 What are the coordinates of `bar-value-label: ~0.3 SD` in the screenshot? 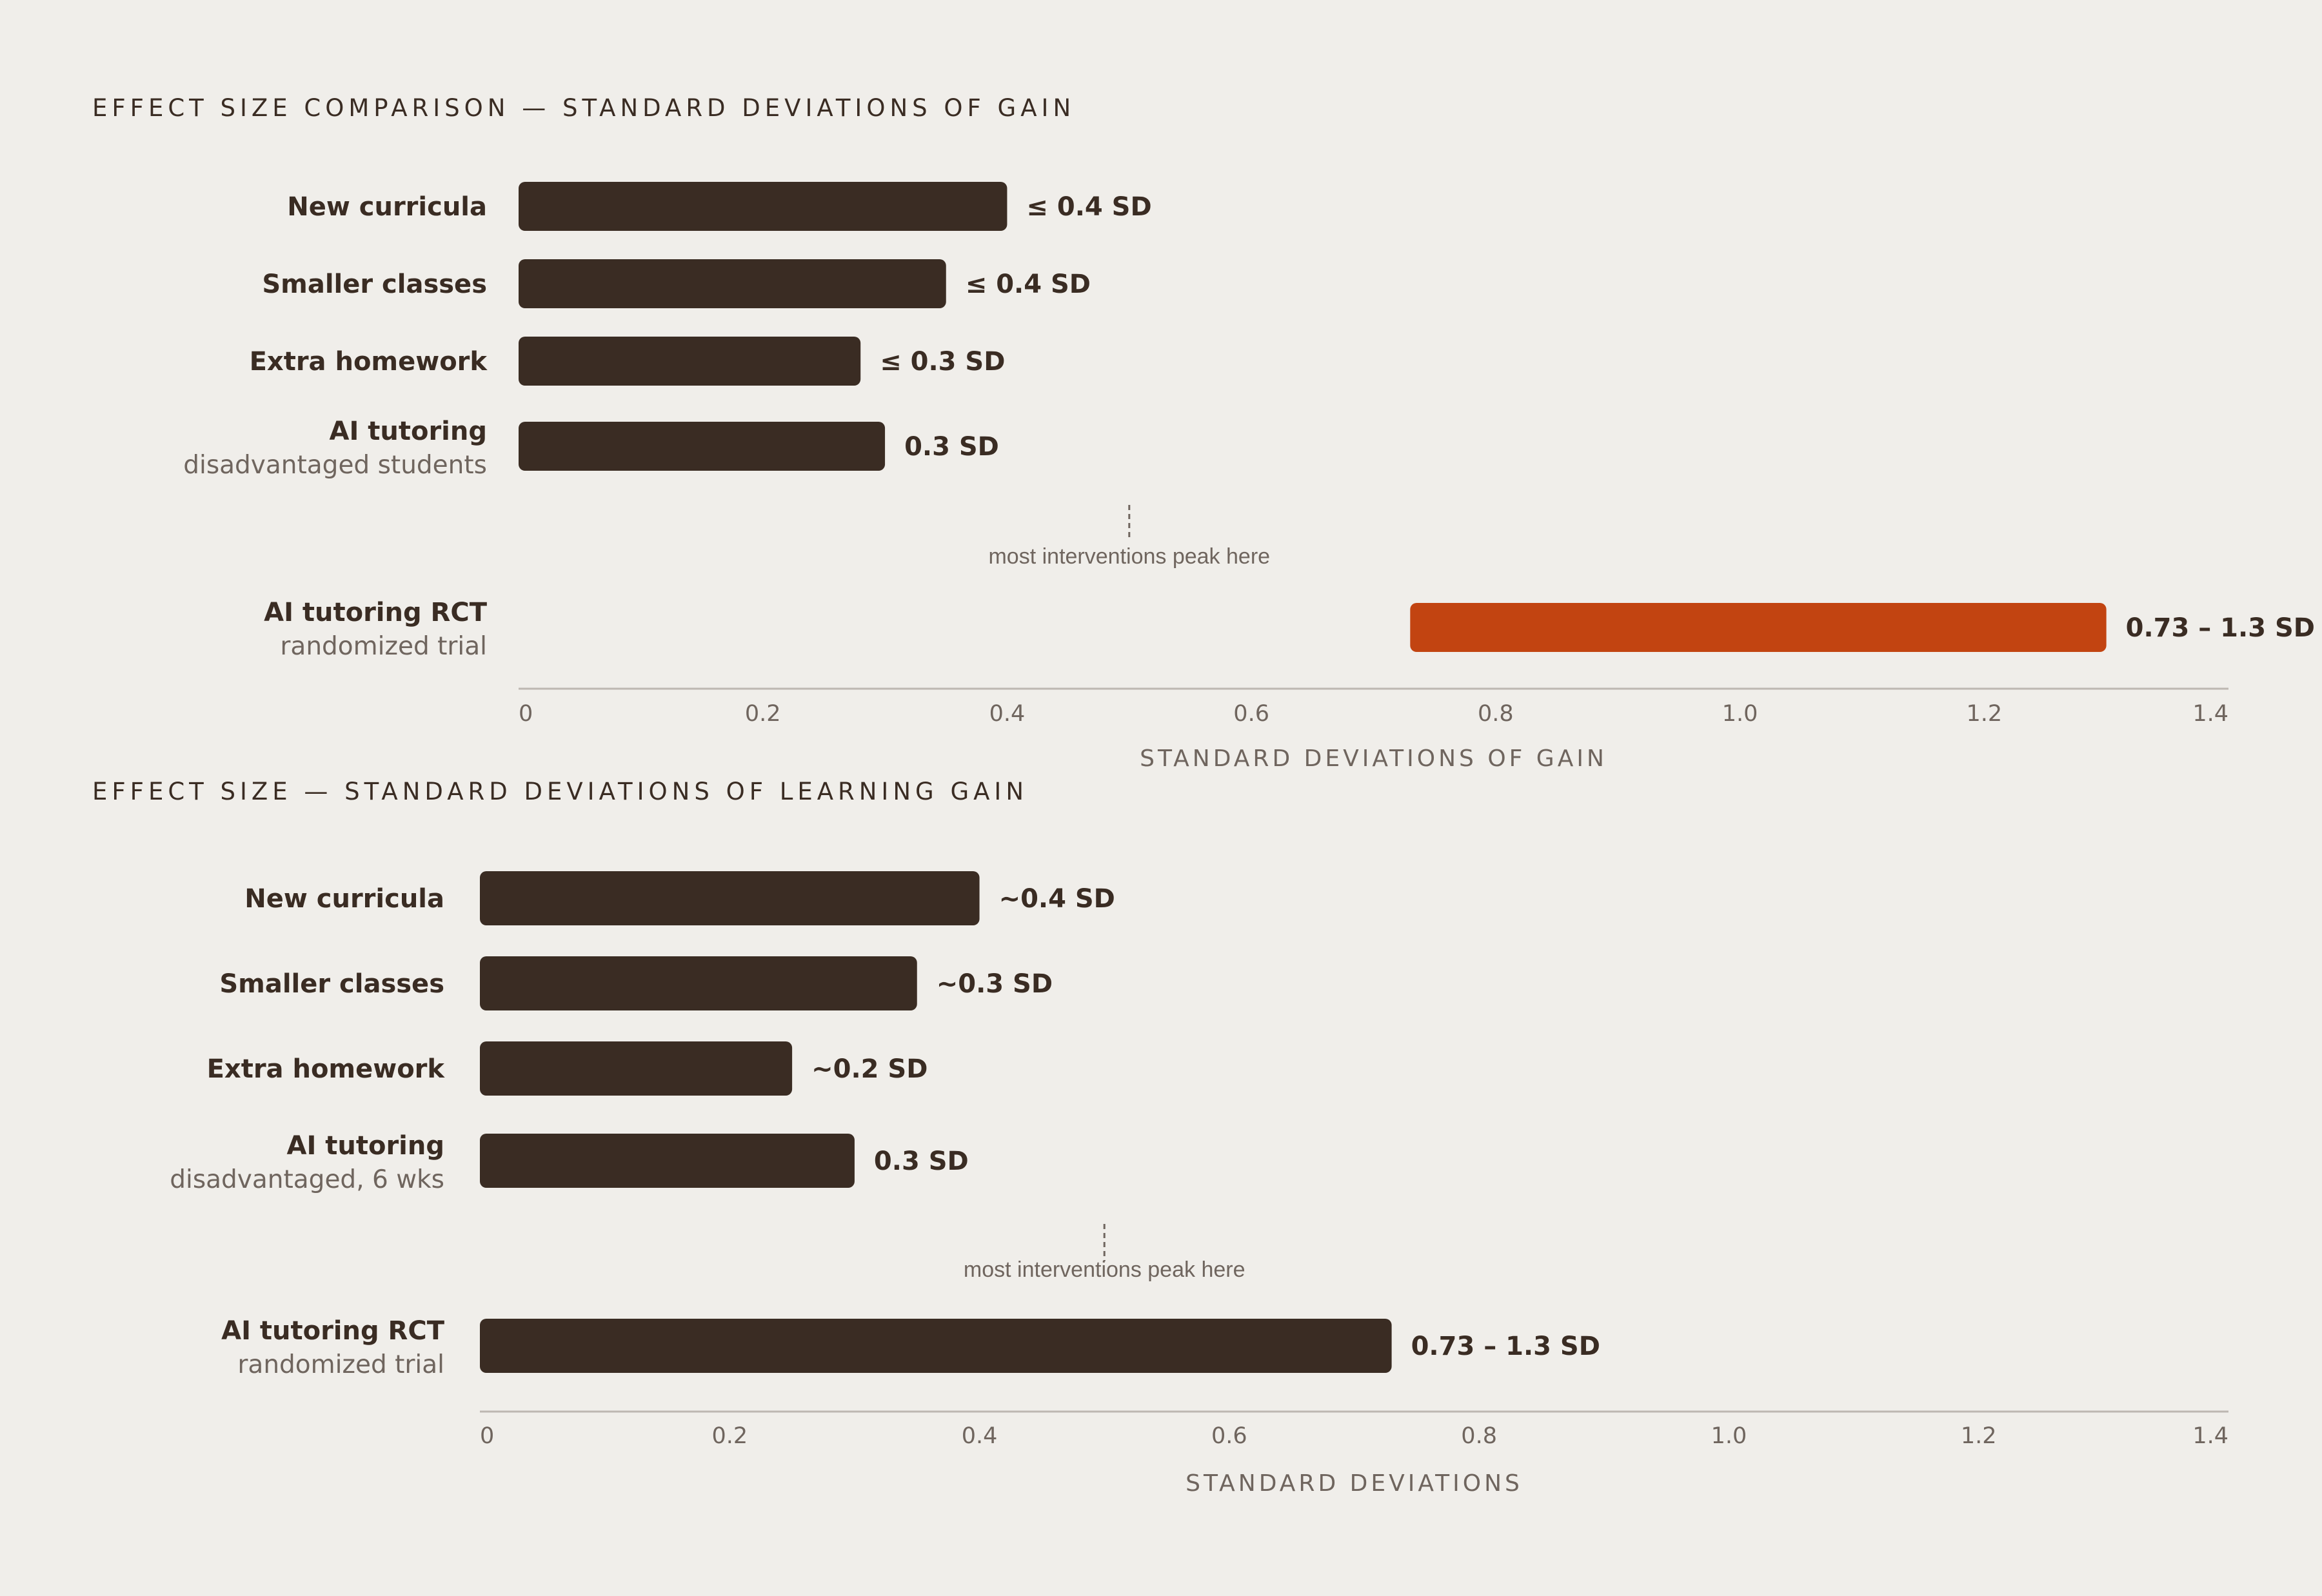 It's located at (995, 984).